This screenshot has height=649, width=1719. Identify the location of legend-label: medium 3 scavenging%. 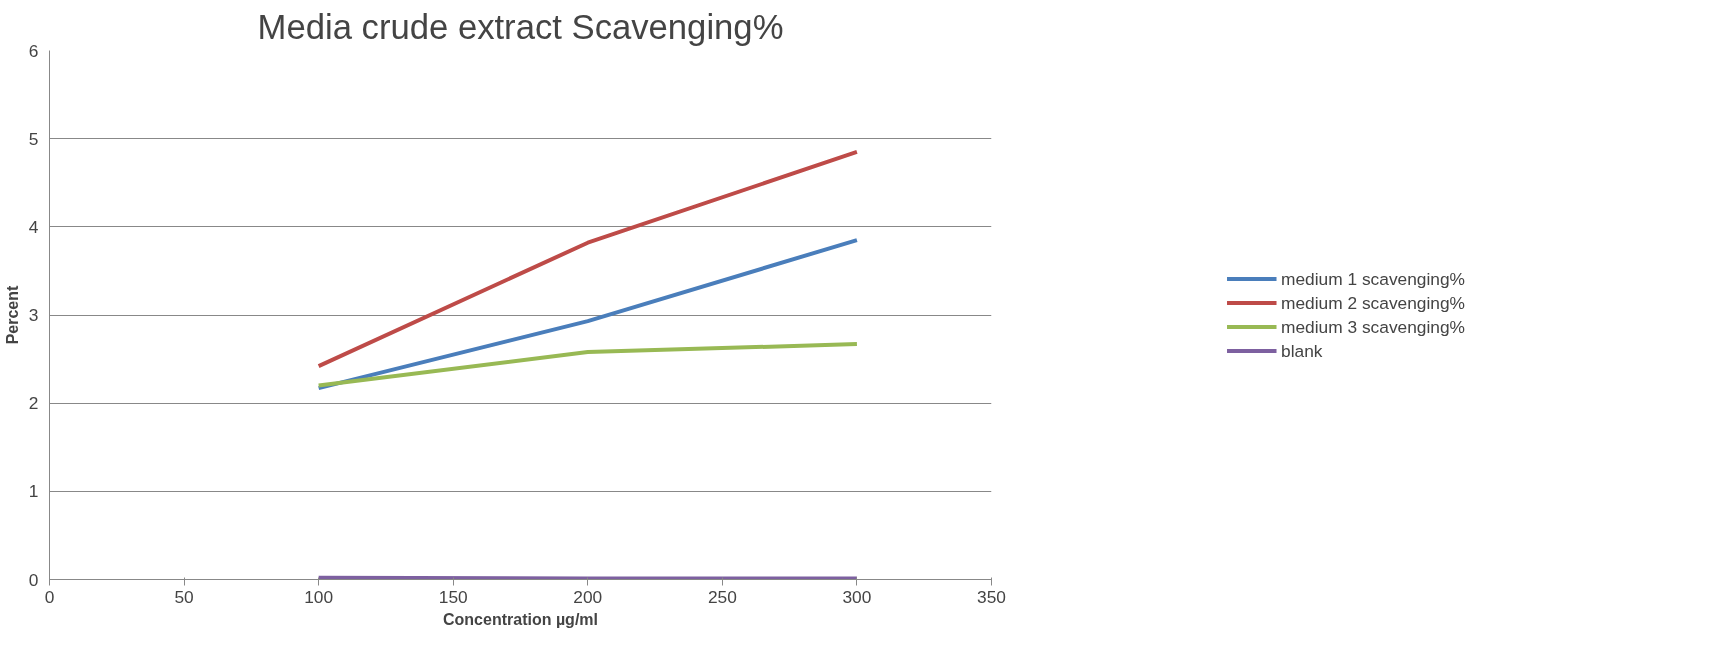
(1373, 326).